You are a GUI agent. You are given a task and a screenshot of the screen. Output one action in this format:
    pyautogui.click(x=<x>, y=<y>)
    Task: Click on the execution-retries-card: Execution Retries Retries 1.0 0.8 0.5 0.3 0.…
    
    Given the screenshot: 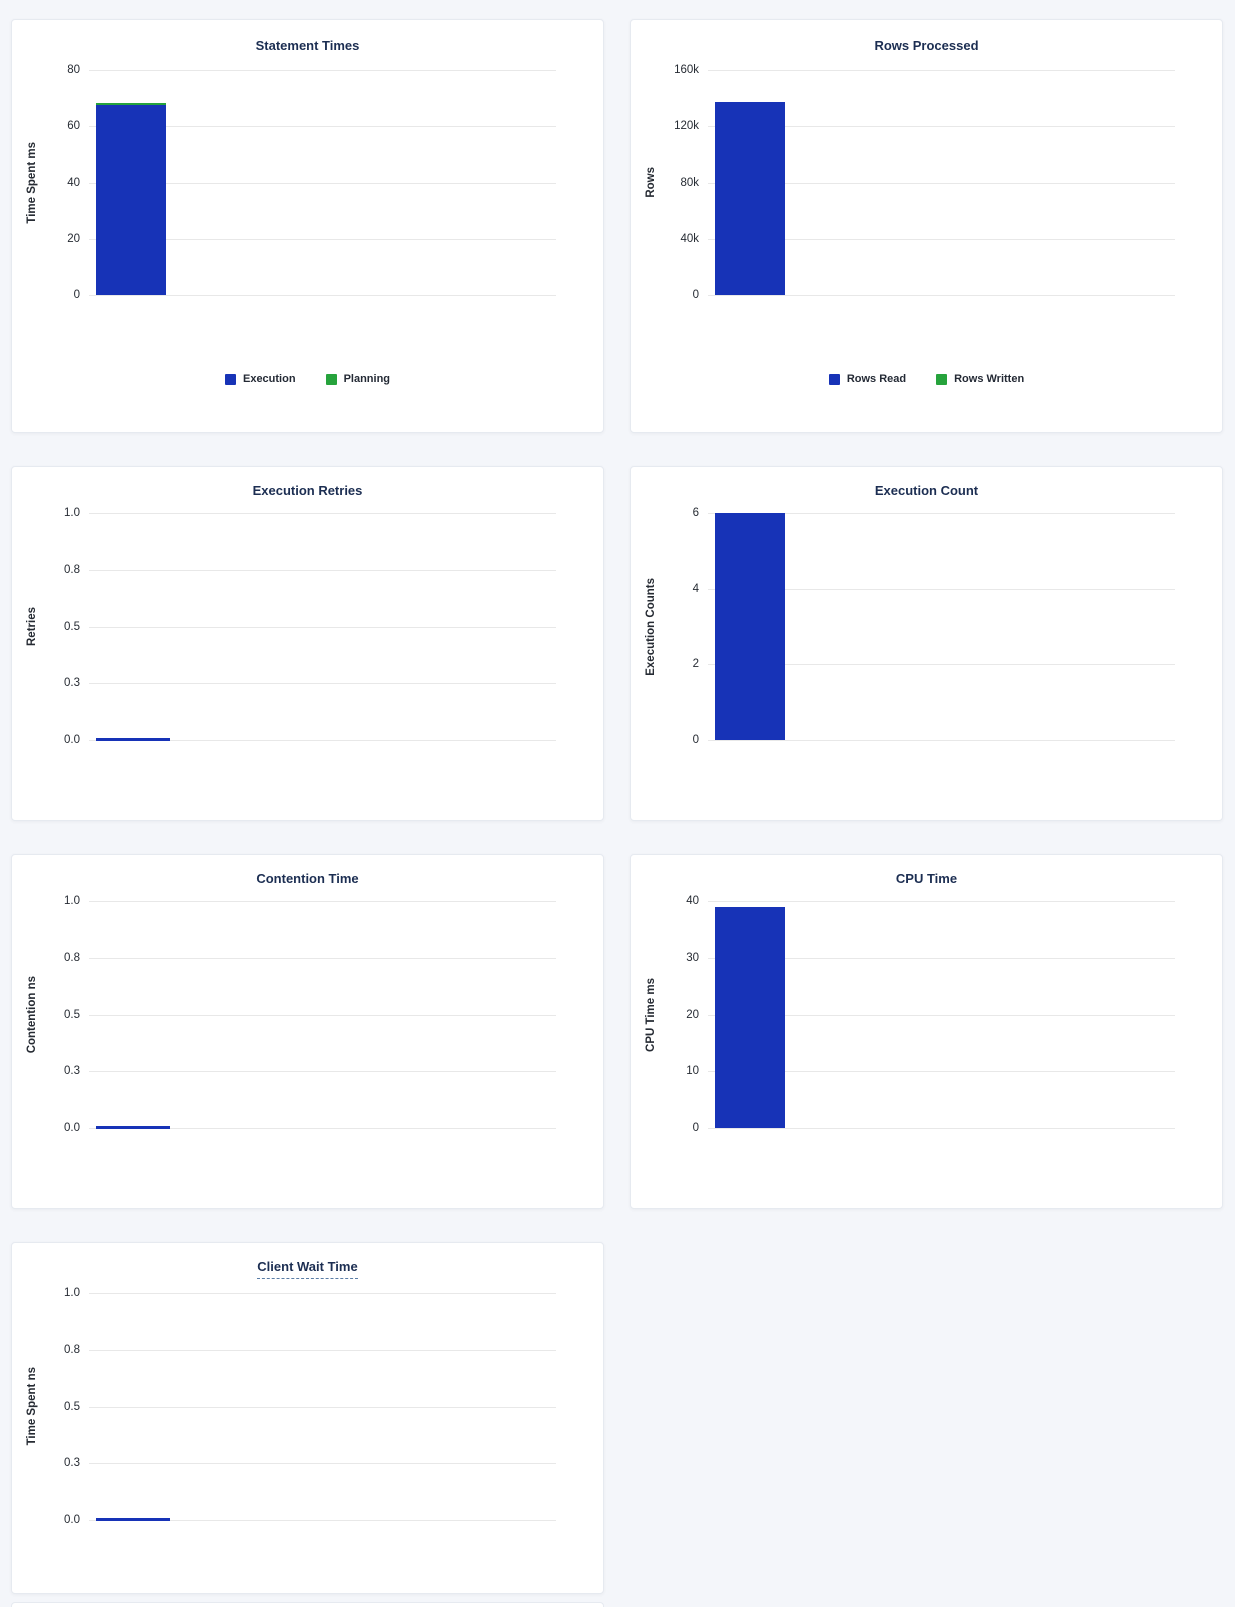 What is the action you would take?
    pyautogui.click(x=307, y=643)
    